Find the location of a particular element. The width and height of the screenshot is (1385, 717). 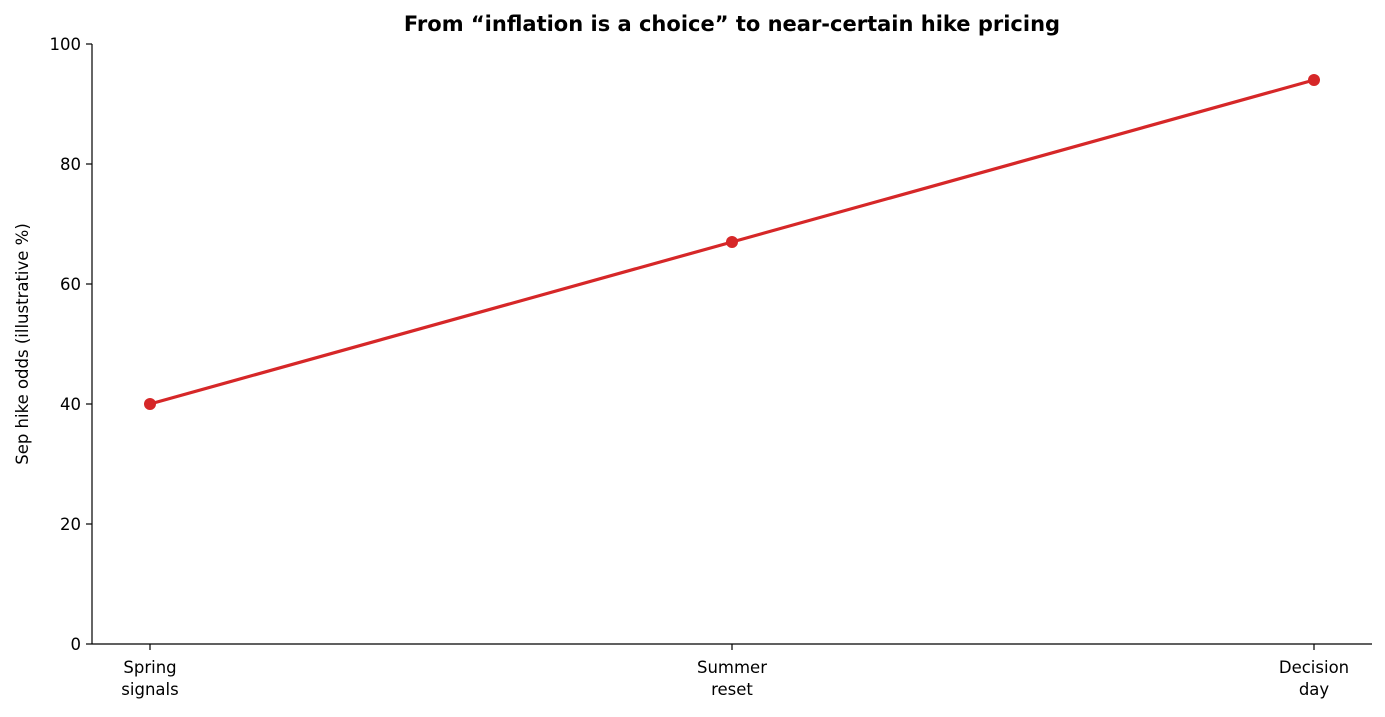

y-ticks: 0 20 40 60 80 100 is located at coordinates (71, 344).